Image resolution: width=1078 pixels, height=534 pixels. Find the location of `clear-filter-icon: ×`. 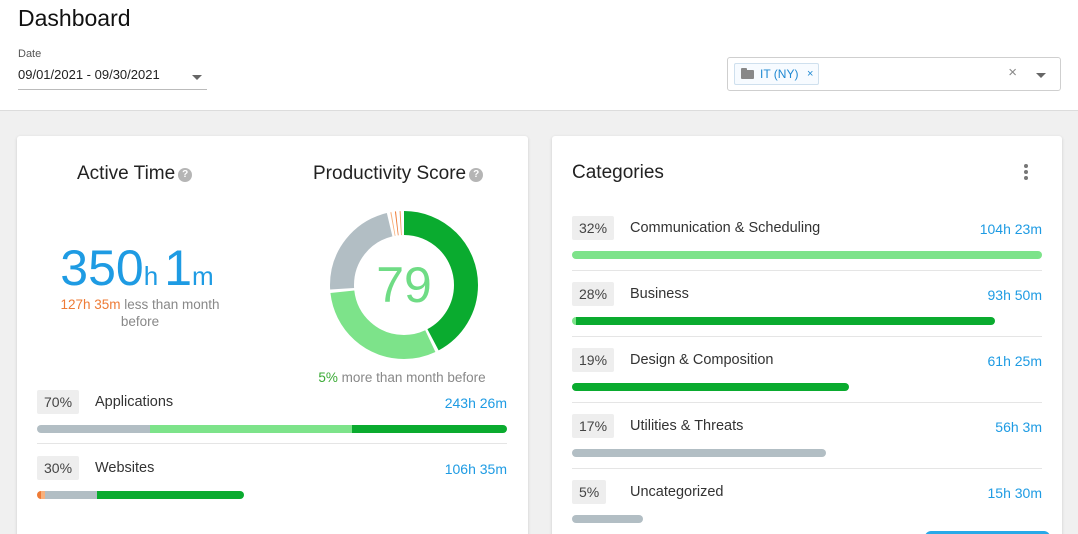

clear-filter-icon: × is located at coordinates (1012, 72).